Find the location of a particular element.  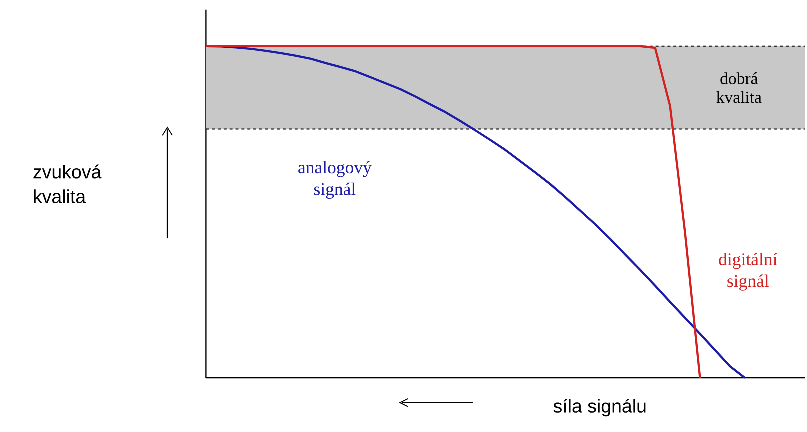

series-label: digitální signál is located at coordinates (748, 272).